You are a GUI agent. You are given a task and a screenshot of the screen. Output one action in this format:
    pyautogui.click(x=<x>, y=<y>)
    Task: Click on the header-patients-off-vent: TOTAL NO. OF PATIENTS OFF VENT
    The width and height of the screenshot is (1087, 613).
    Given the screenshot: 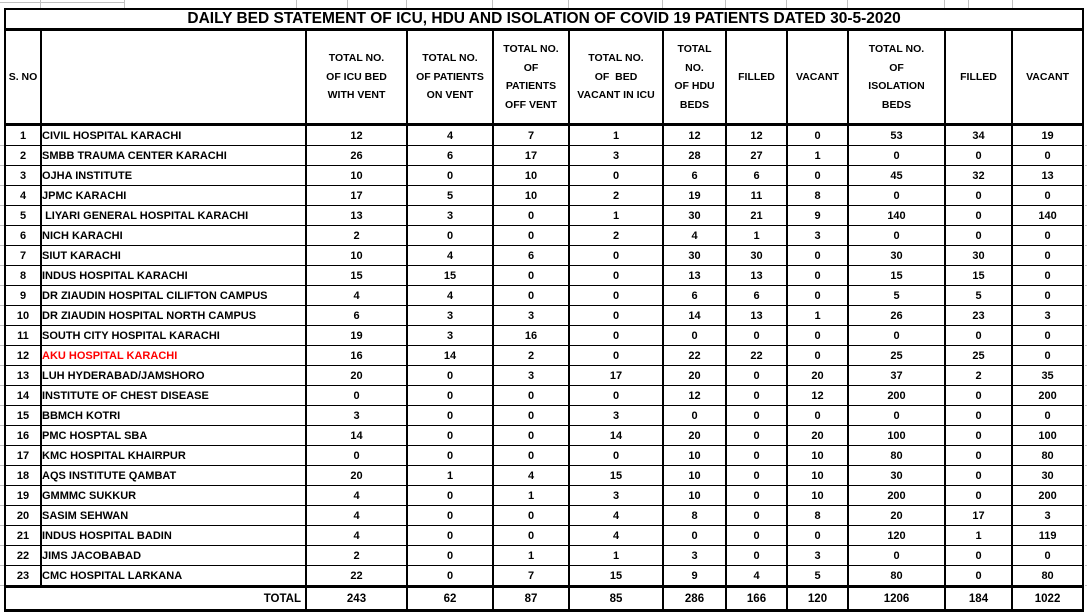 What is the action you would take?
    pyautogui.click(x=531, y=77)
    